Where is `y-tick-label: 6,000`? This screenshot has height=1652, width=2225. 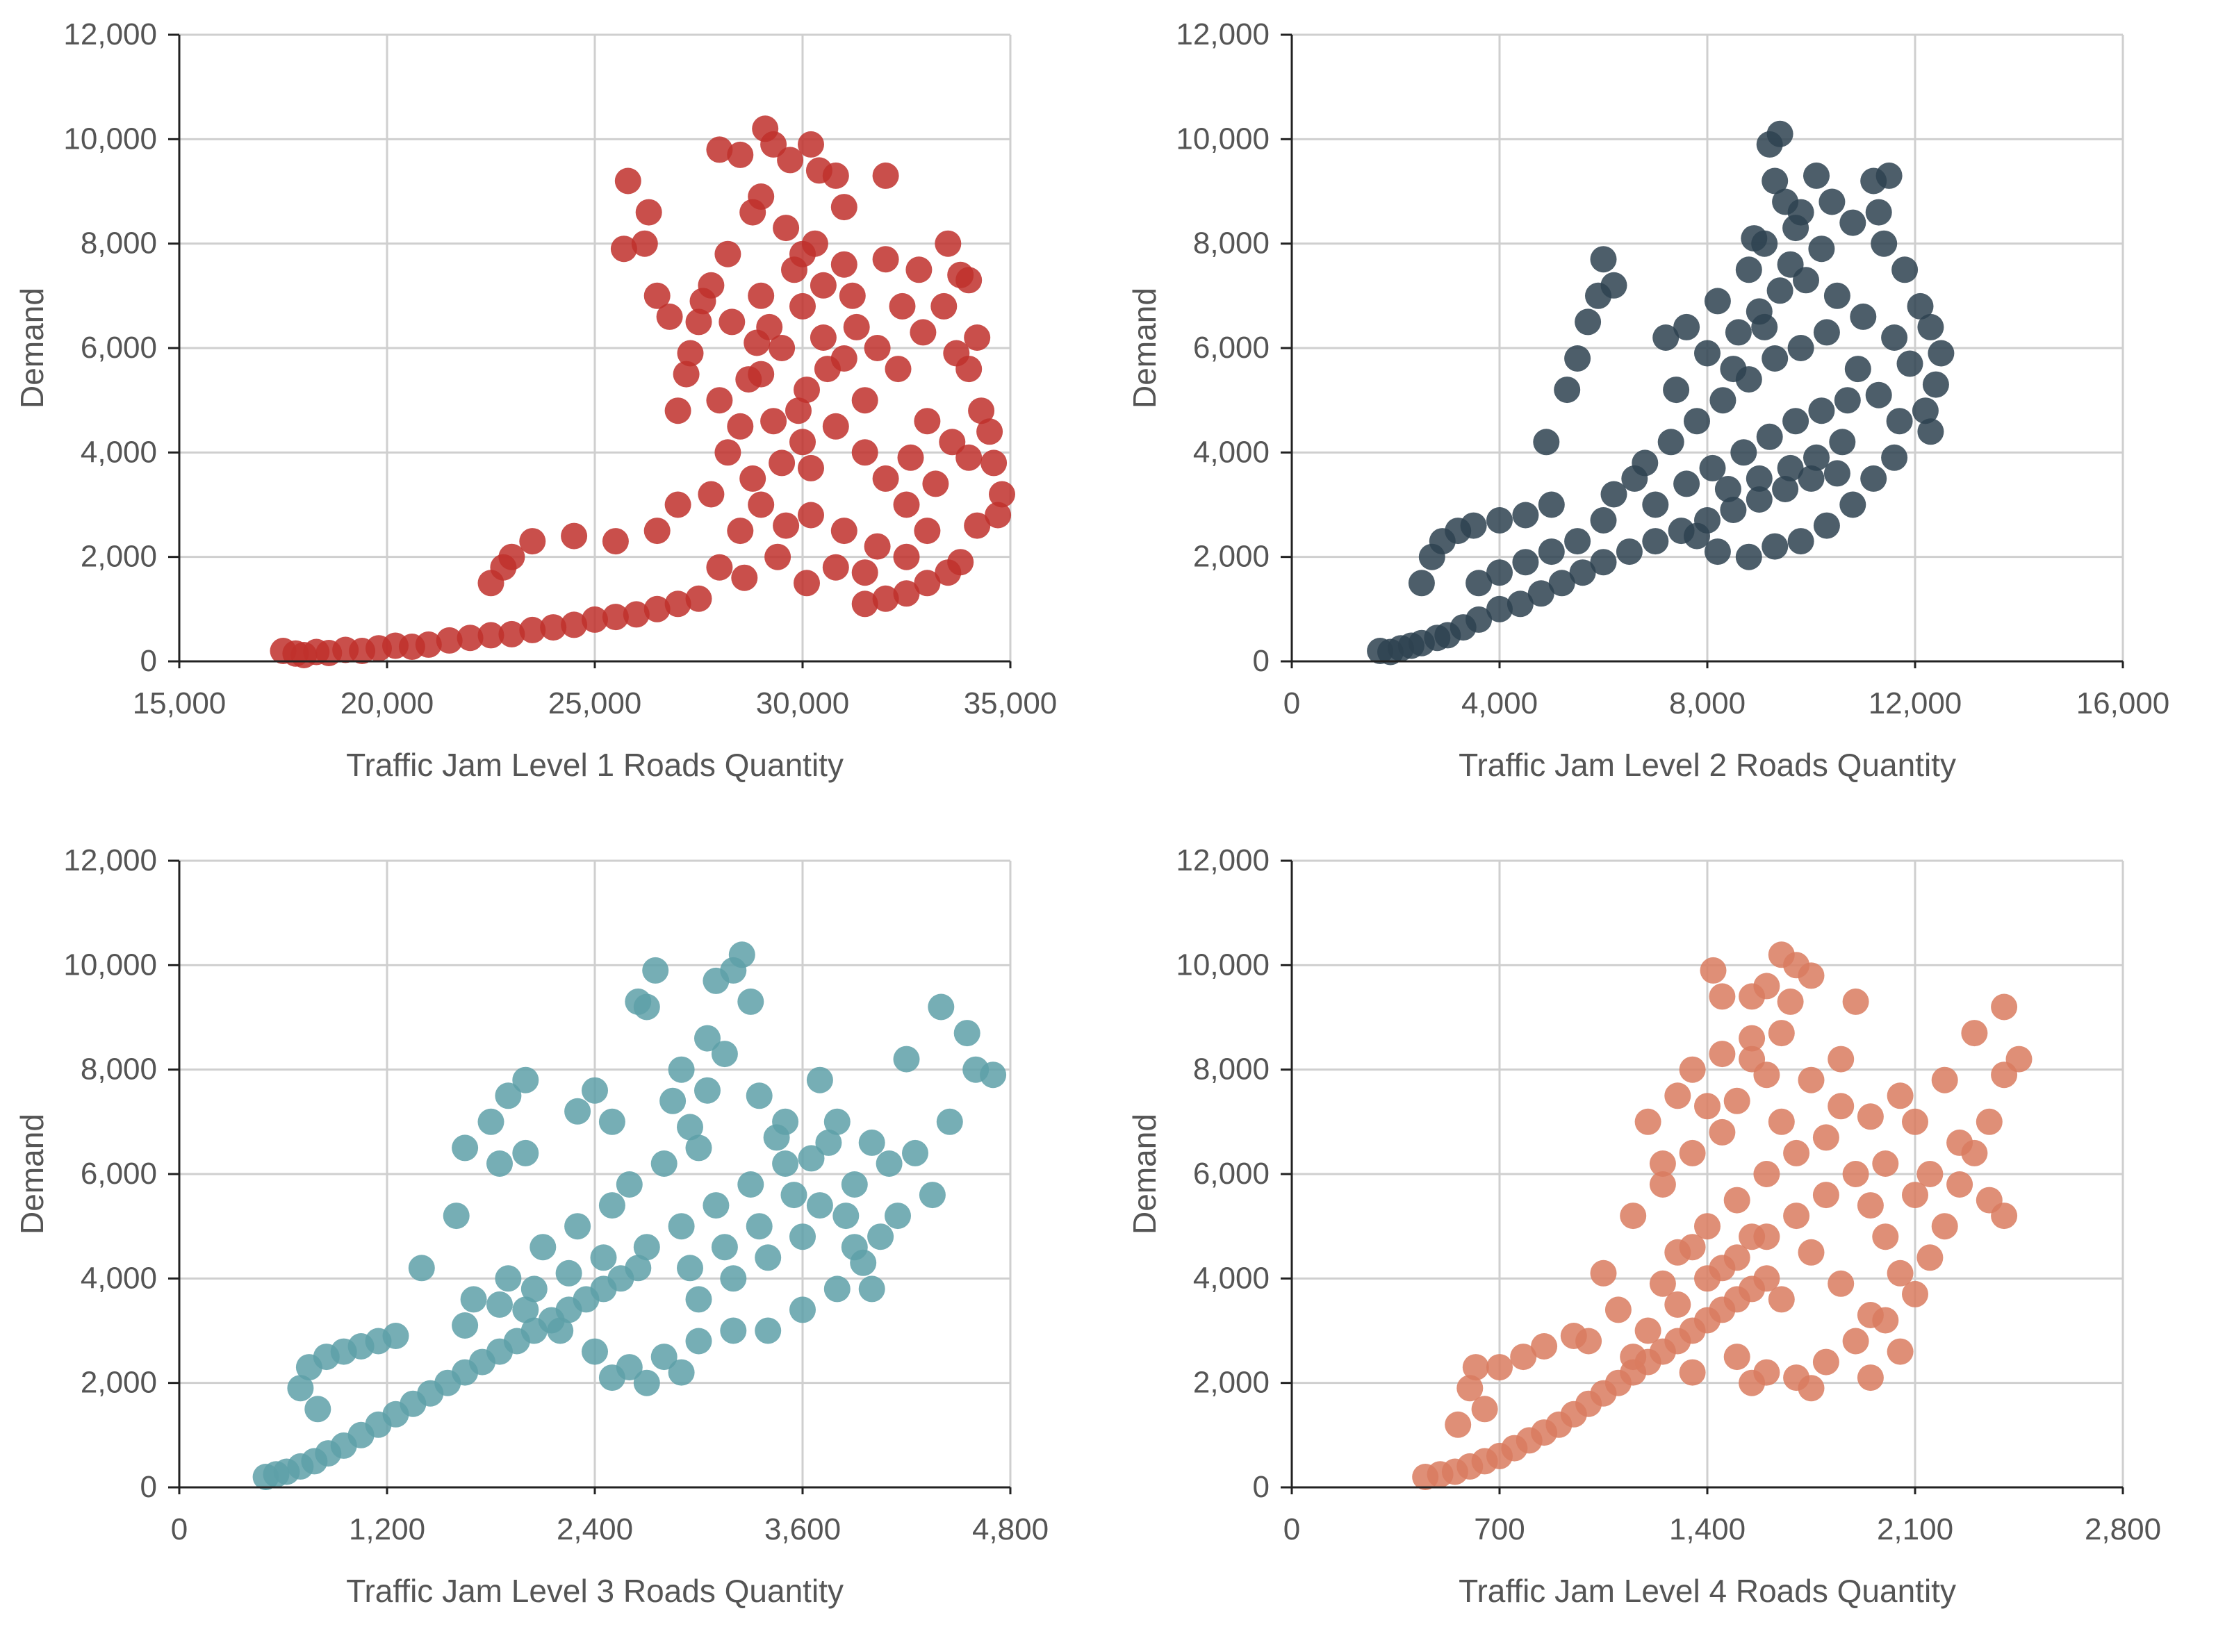 y-tick-label: 6,000 is located at coordinates (1231, 1174).